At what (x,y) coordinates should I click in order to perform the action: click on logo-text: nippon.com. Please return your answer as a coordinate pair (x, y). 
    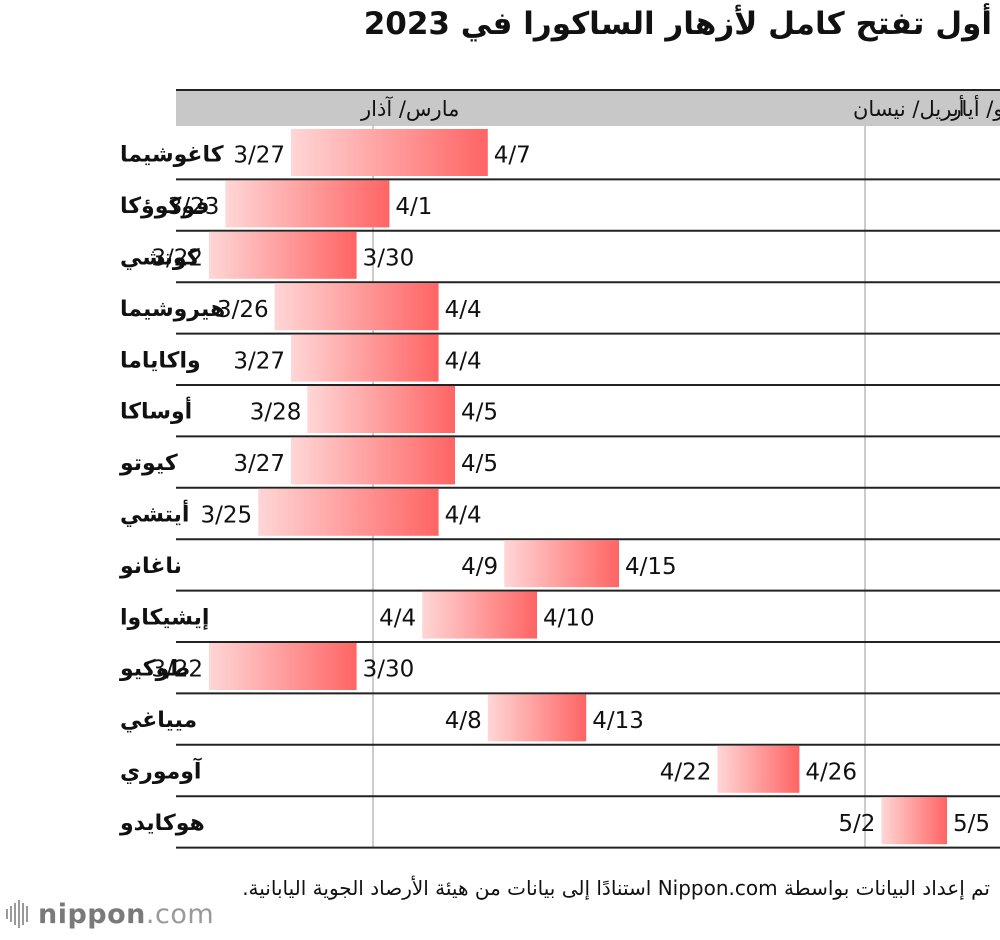
    Looking at the image, I should click on (126, 914).